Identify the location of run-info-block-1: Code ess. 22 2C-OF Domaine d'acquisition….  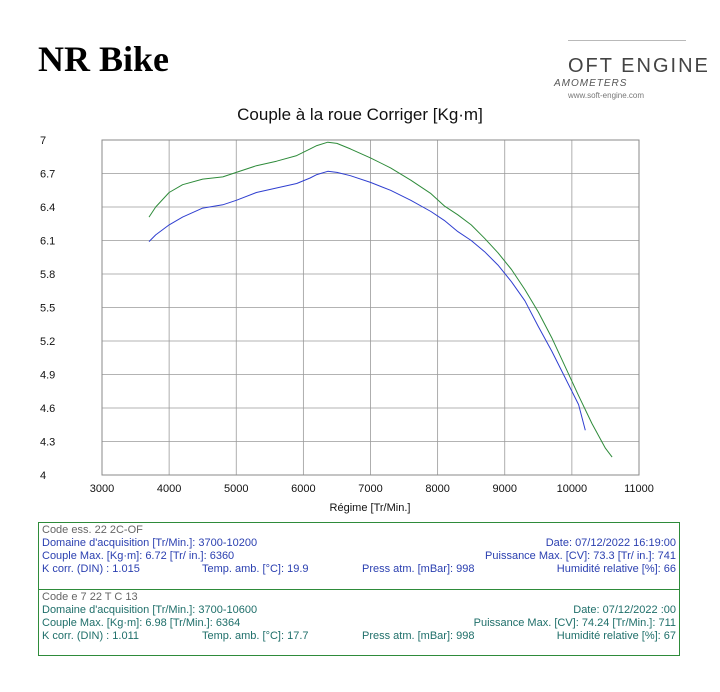
(359, 556).